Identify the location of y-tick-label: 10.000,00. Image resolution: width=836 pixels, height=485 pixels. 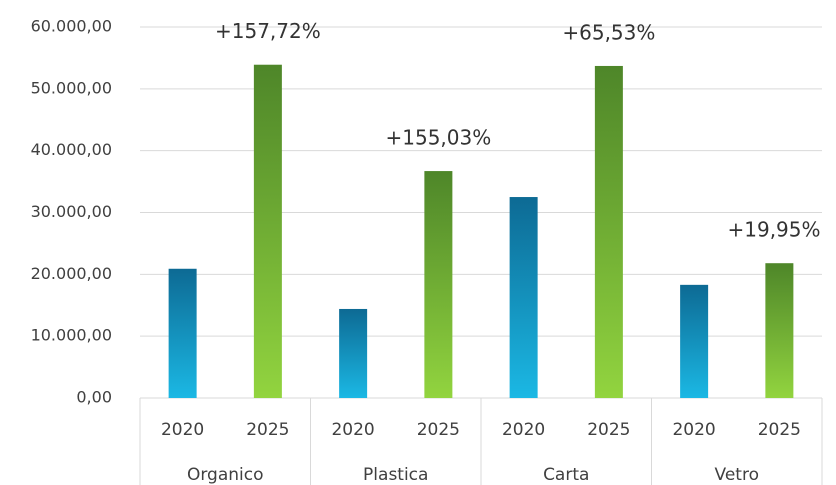
(71, 335).